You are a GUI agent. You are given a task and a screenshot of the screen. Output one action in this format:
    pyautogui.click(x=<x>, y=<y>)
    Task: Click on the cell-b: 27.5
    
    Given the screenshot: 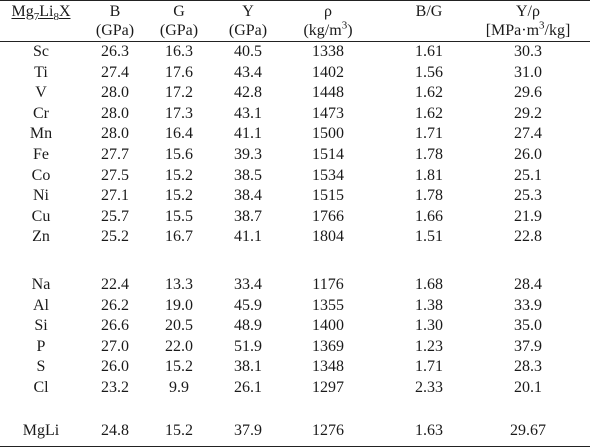 What is the action you would take?
    pyautogui.click(x=115, y=175)
    